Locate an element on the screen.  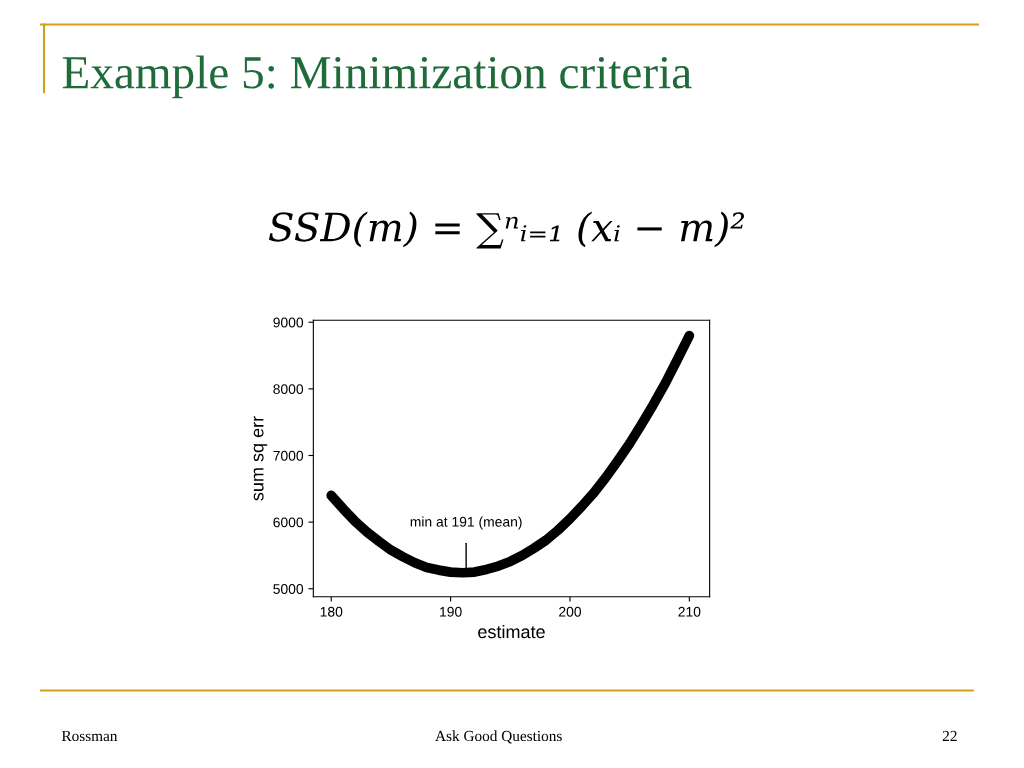
x-tick-label: 180 is located at coordinates (331, 611).